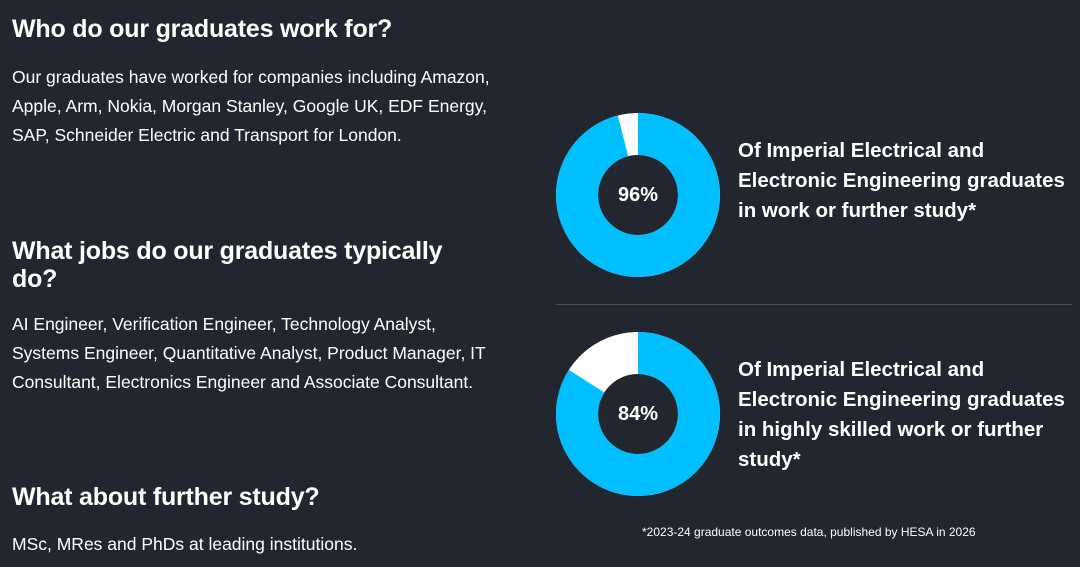 This screenshot has width=1080, height=567. I want to click on study-heading: What about further study?, so click(166, 497).